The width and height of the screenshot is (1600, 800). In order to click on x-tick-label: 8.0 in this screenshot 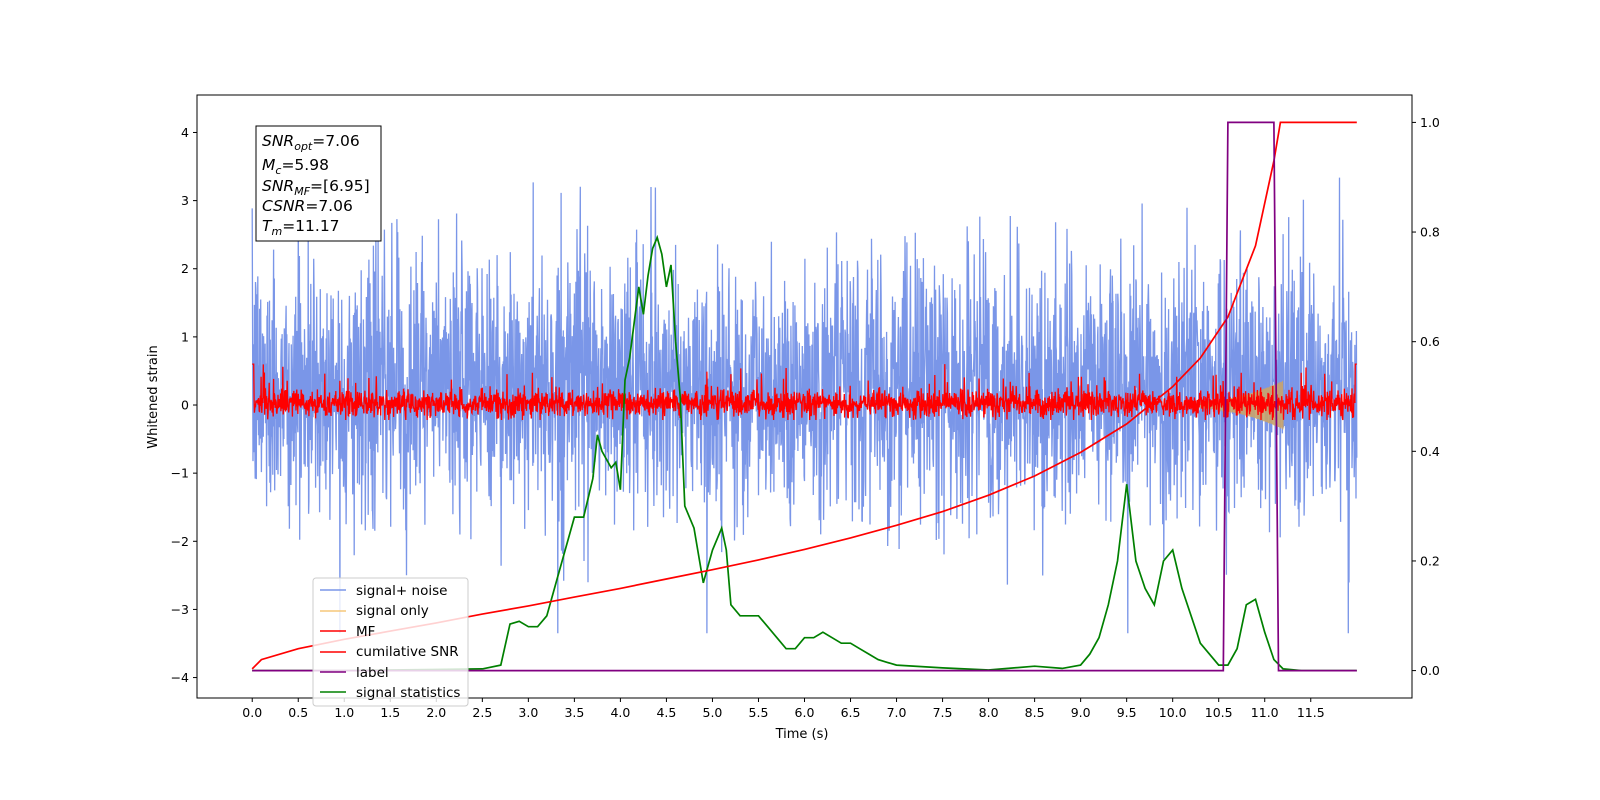, I will do `click(989, 712)`.